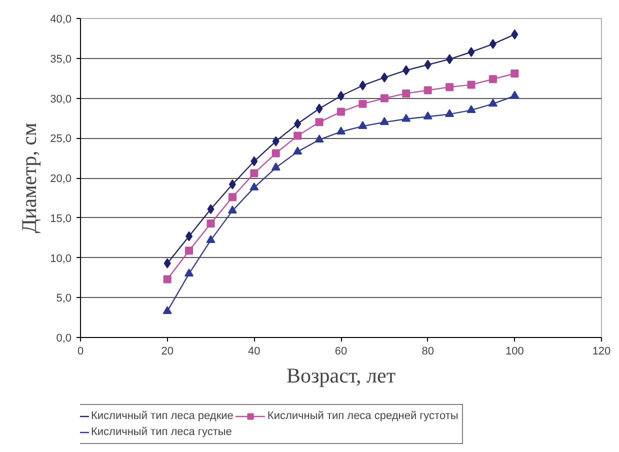  Describe the element at coordinates (254, 352) in the screenshot. I see `x-tick-label: 40` at that location.